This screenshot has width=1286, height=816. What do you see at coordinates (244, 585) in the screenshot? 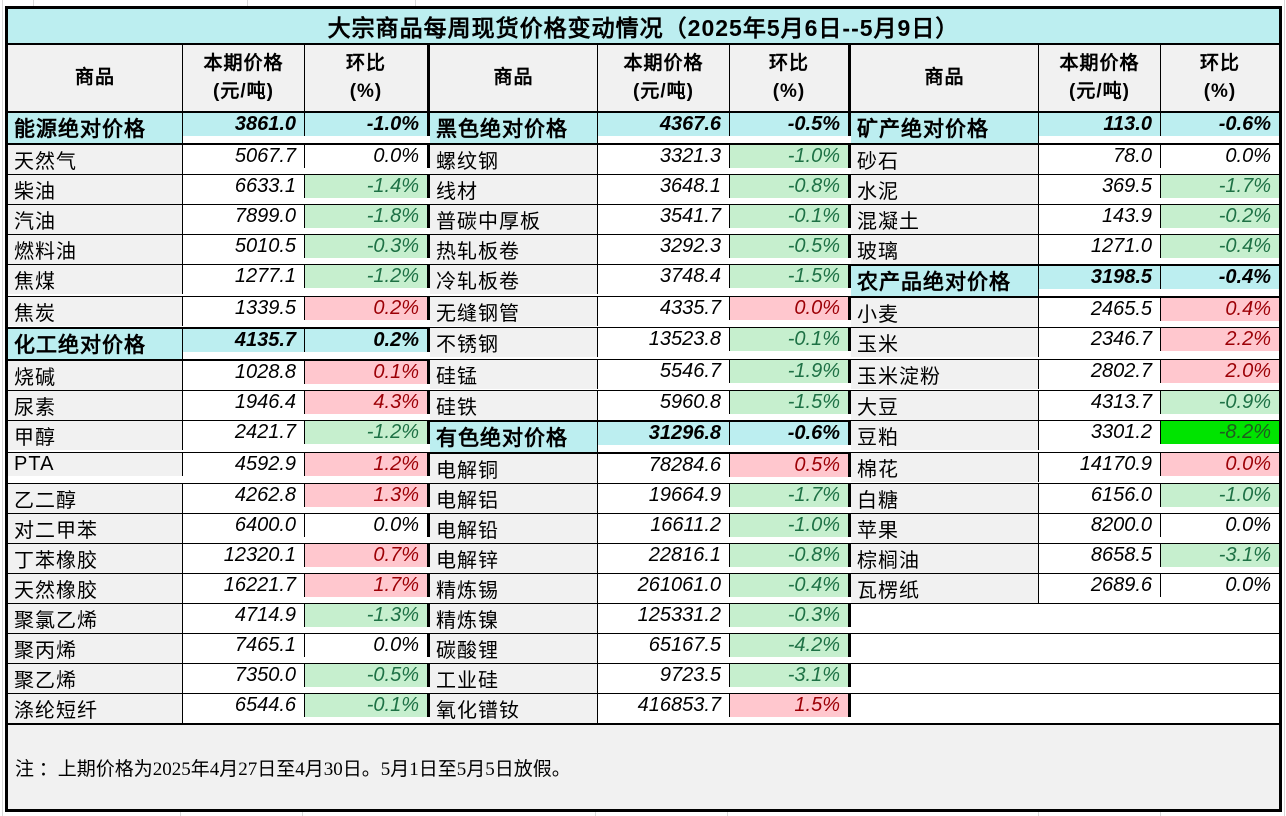
I see `cell-price: 16221.7` at bounding box center [244, 585].